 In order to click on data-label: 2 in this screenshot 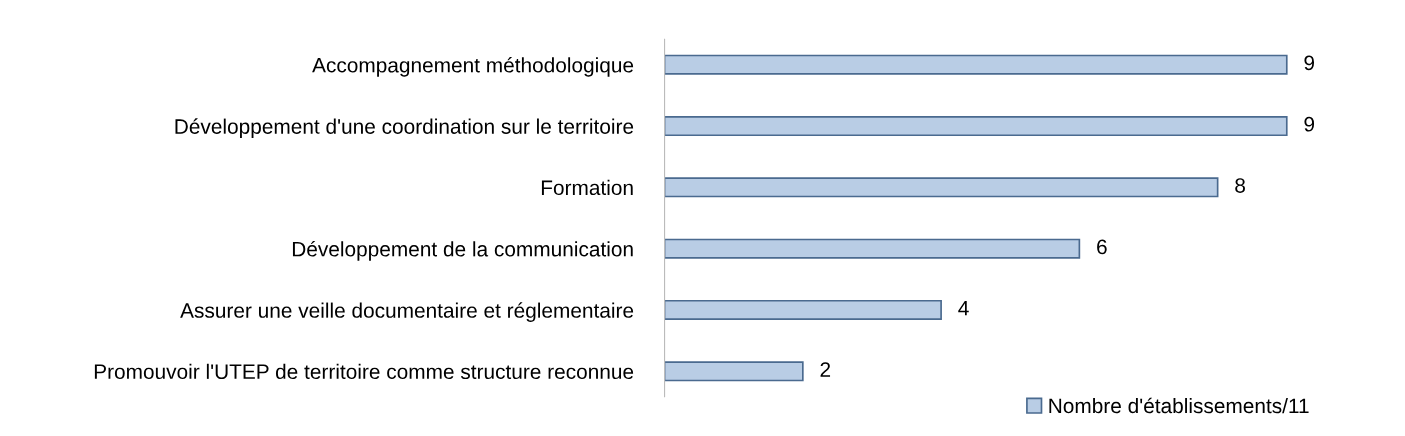, I will do `click(825, 369)`.